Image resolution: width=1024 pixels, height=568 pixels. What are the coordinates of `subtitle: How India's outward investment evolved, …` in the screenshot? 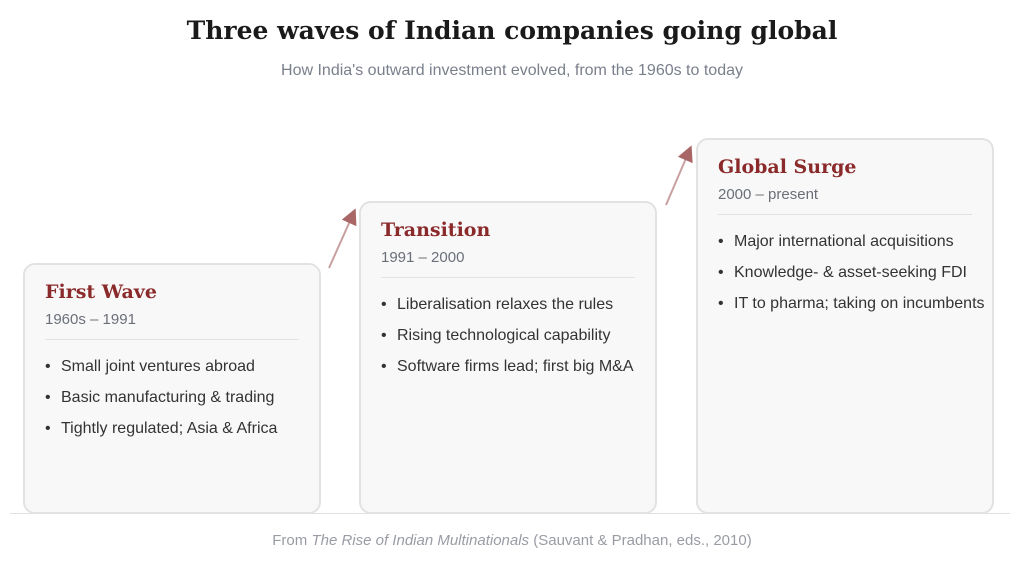 It's located at (512, 70).